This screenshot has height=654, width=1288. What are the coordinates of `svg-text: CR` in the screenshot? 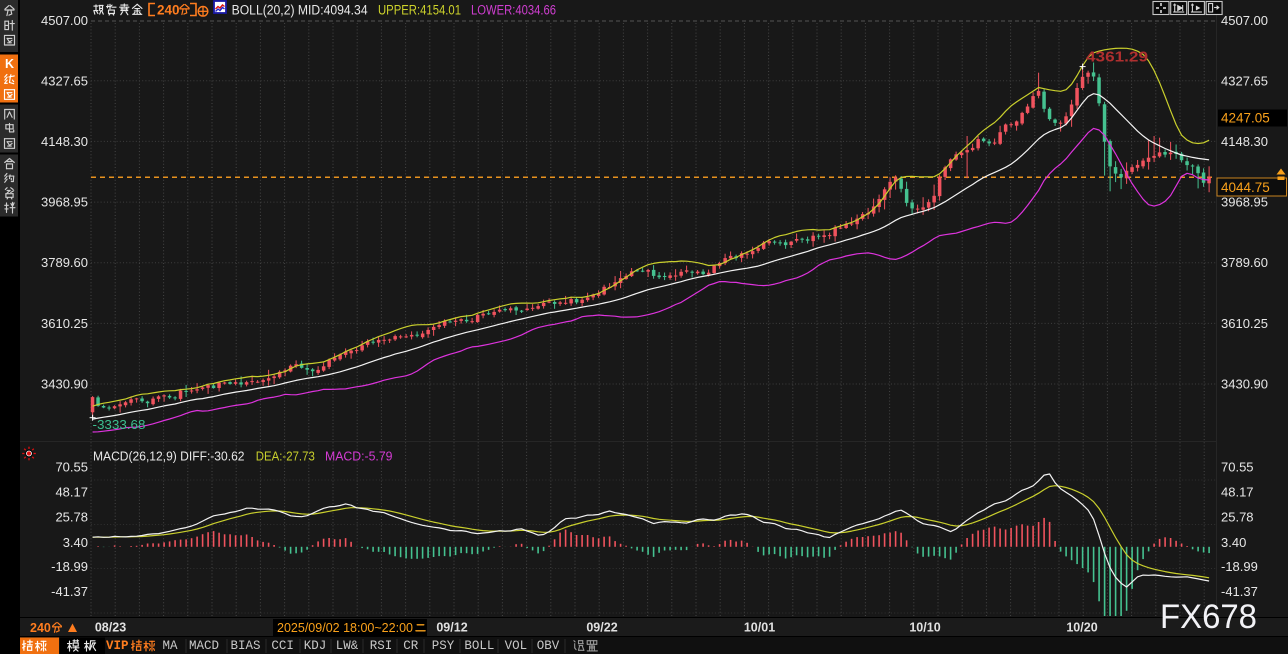 It's located at (411, 646).